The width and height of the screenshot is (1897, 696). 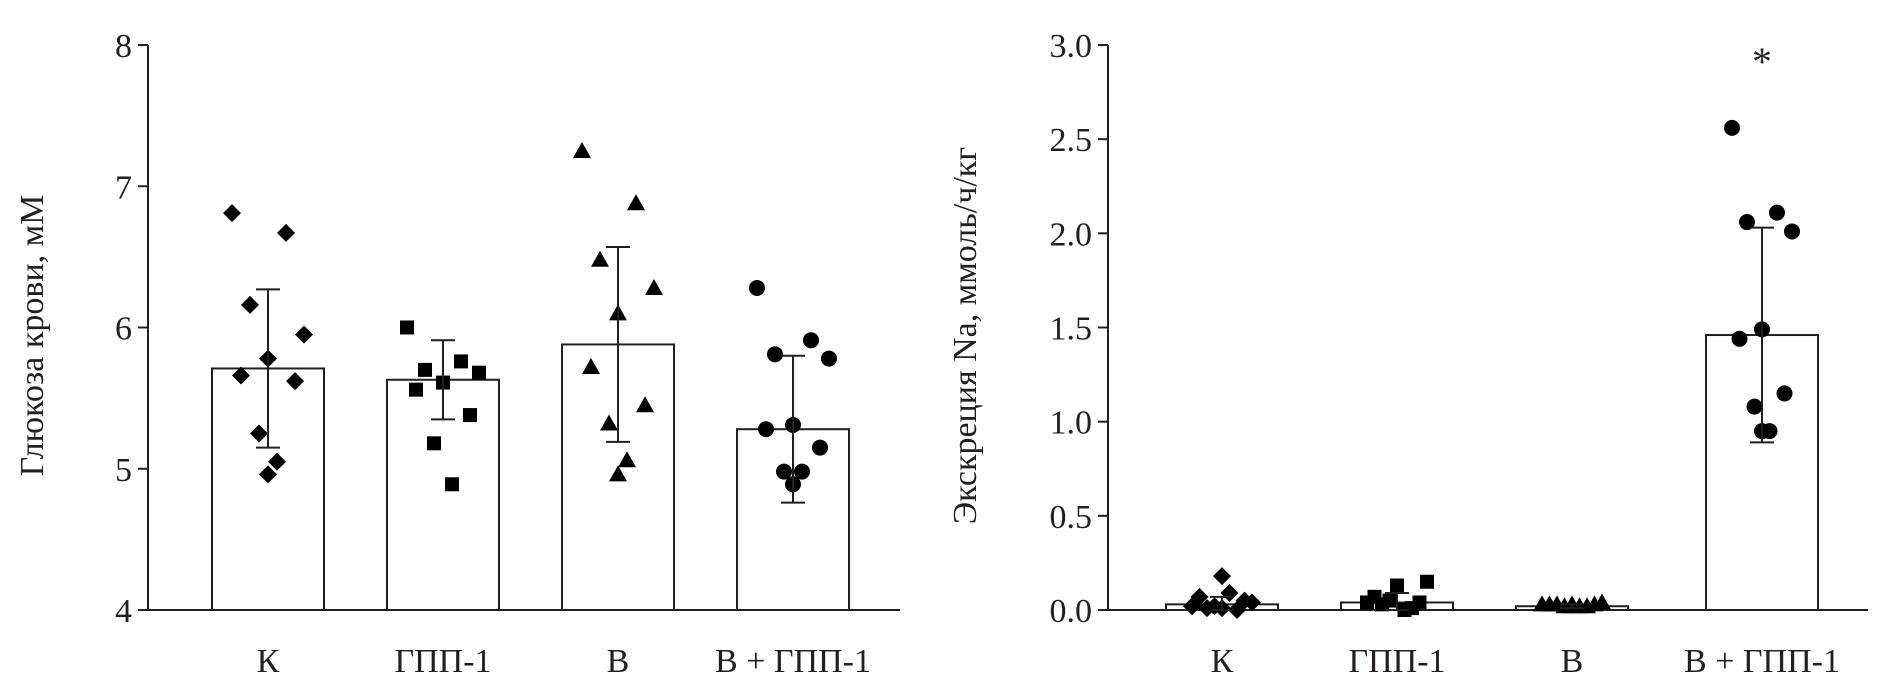 I want to click on y-tick-label: 0.5, so click(x=1071, y=517).